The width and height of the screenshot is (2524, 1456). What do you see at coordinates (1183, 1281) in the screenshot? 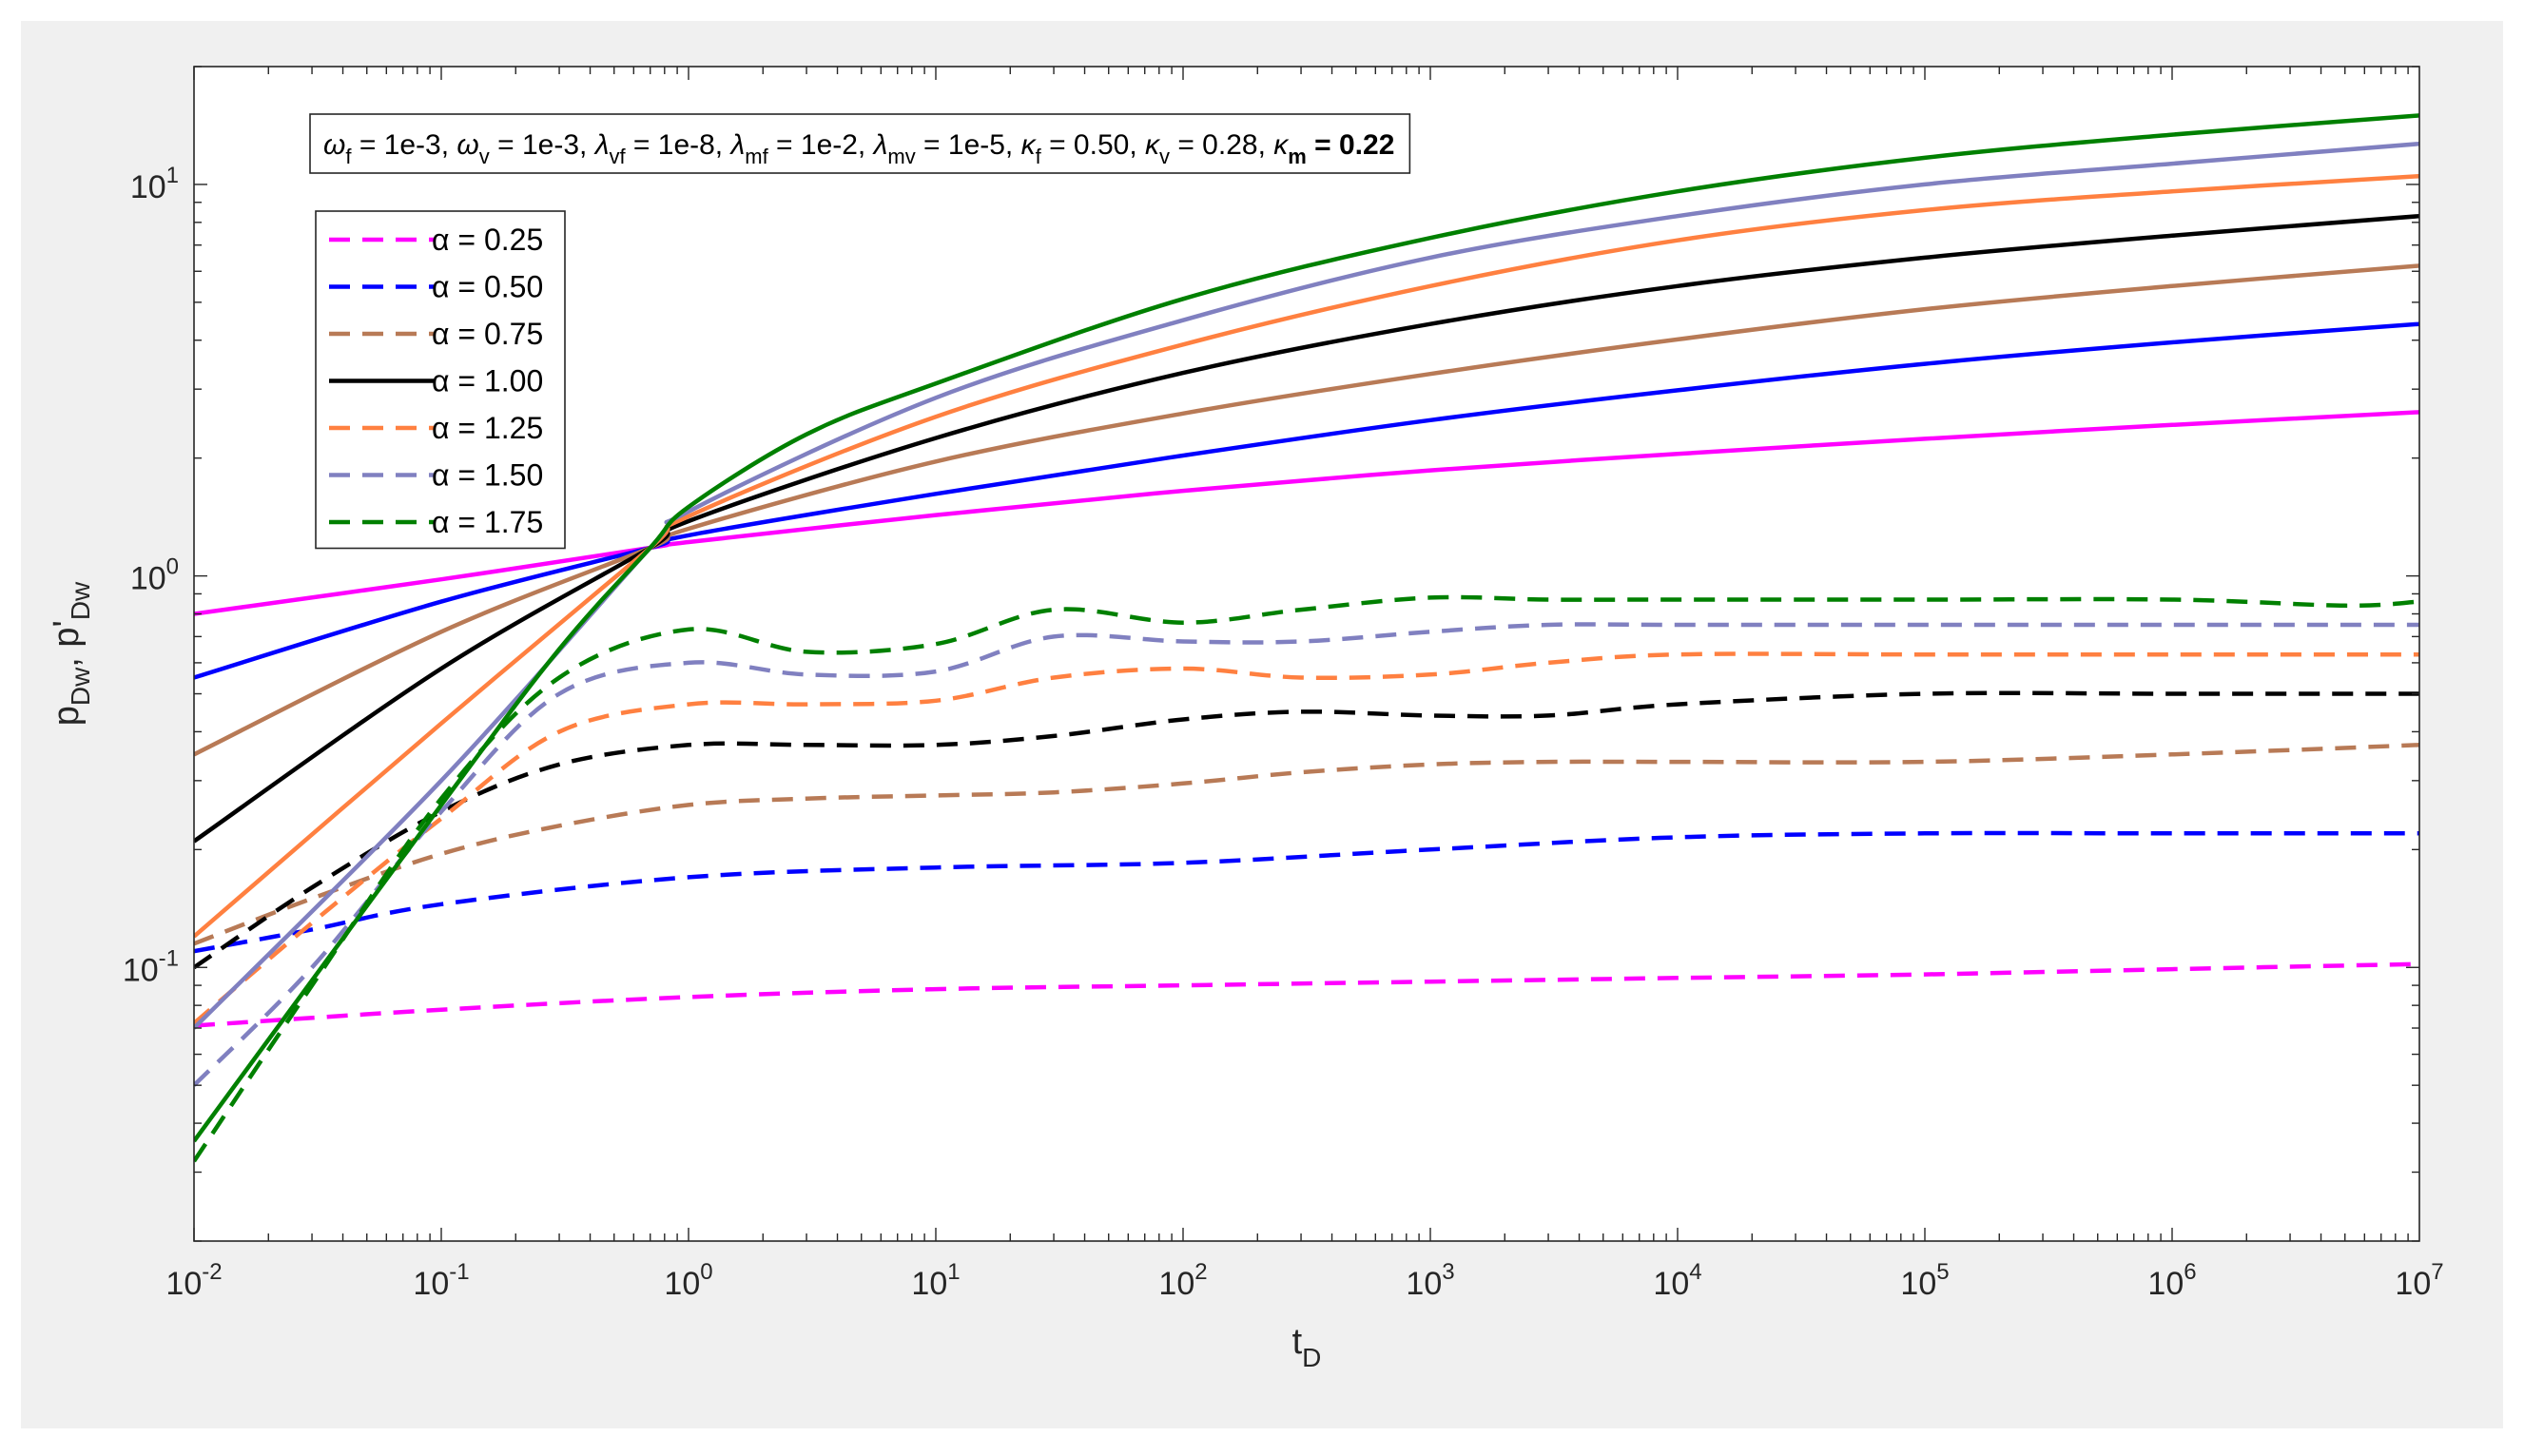
I see `x-tick-label: 10²` at bounding box center [1183, 1281].